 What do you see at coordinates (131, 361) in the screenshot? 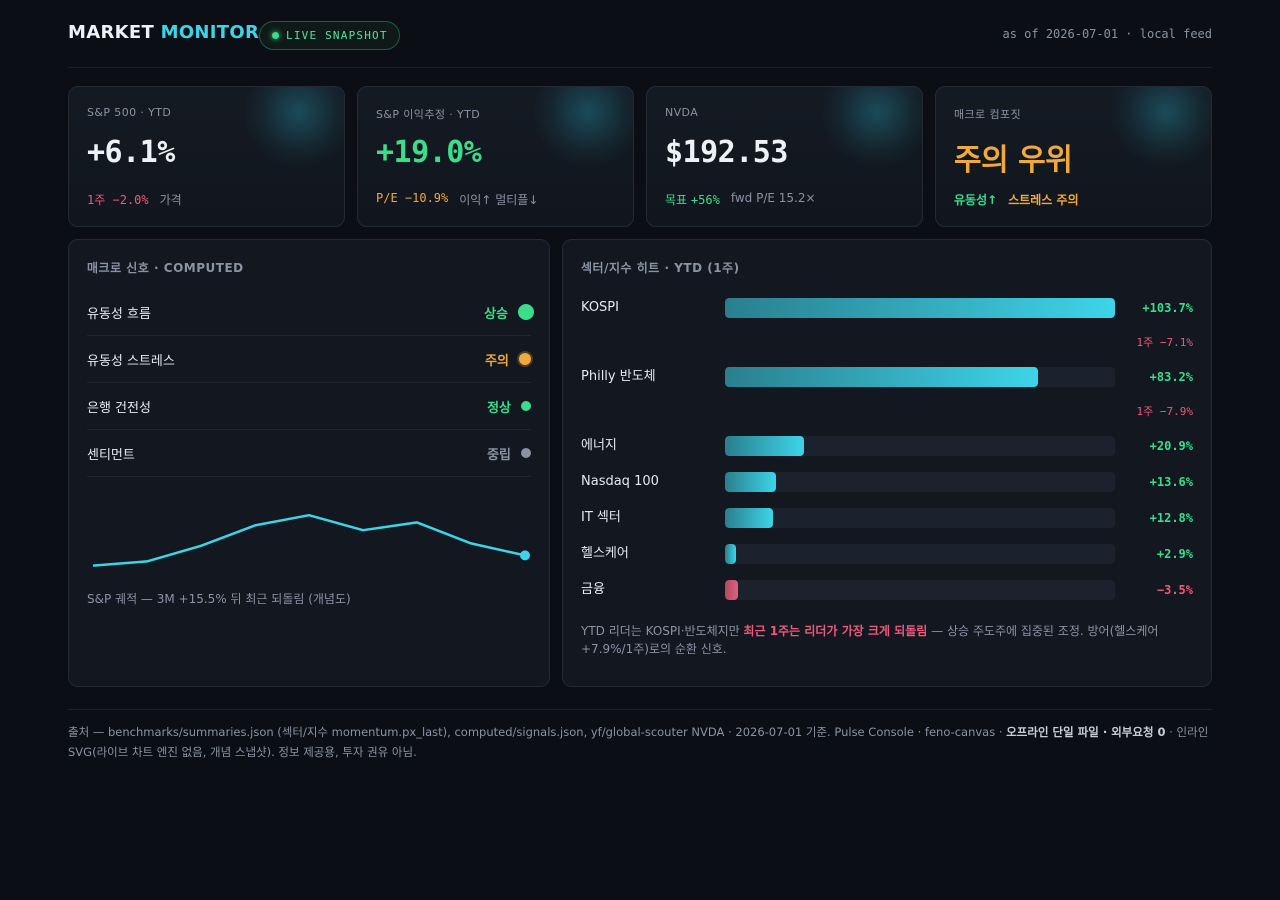
I see `signal-name: 유동성 스트레스` at bounding box center [131, 361].